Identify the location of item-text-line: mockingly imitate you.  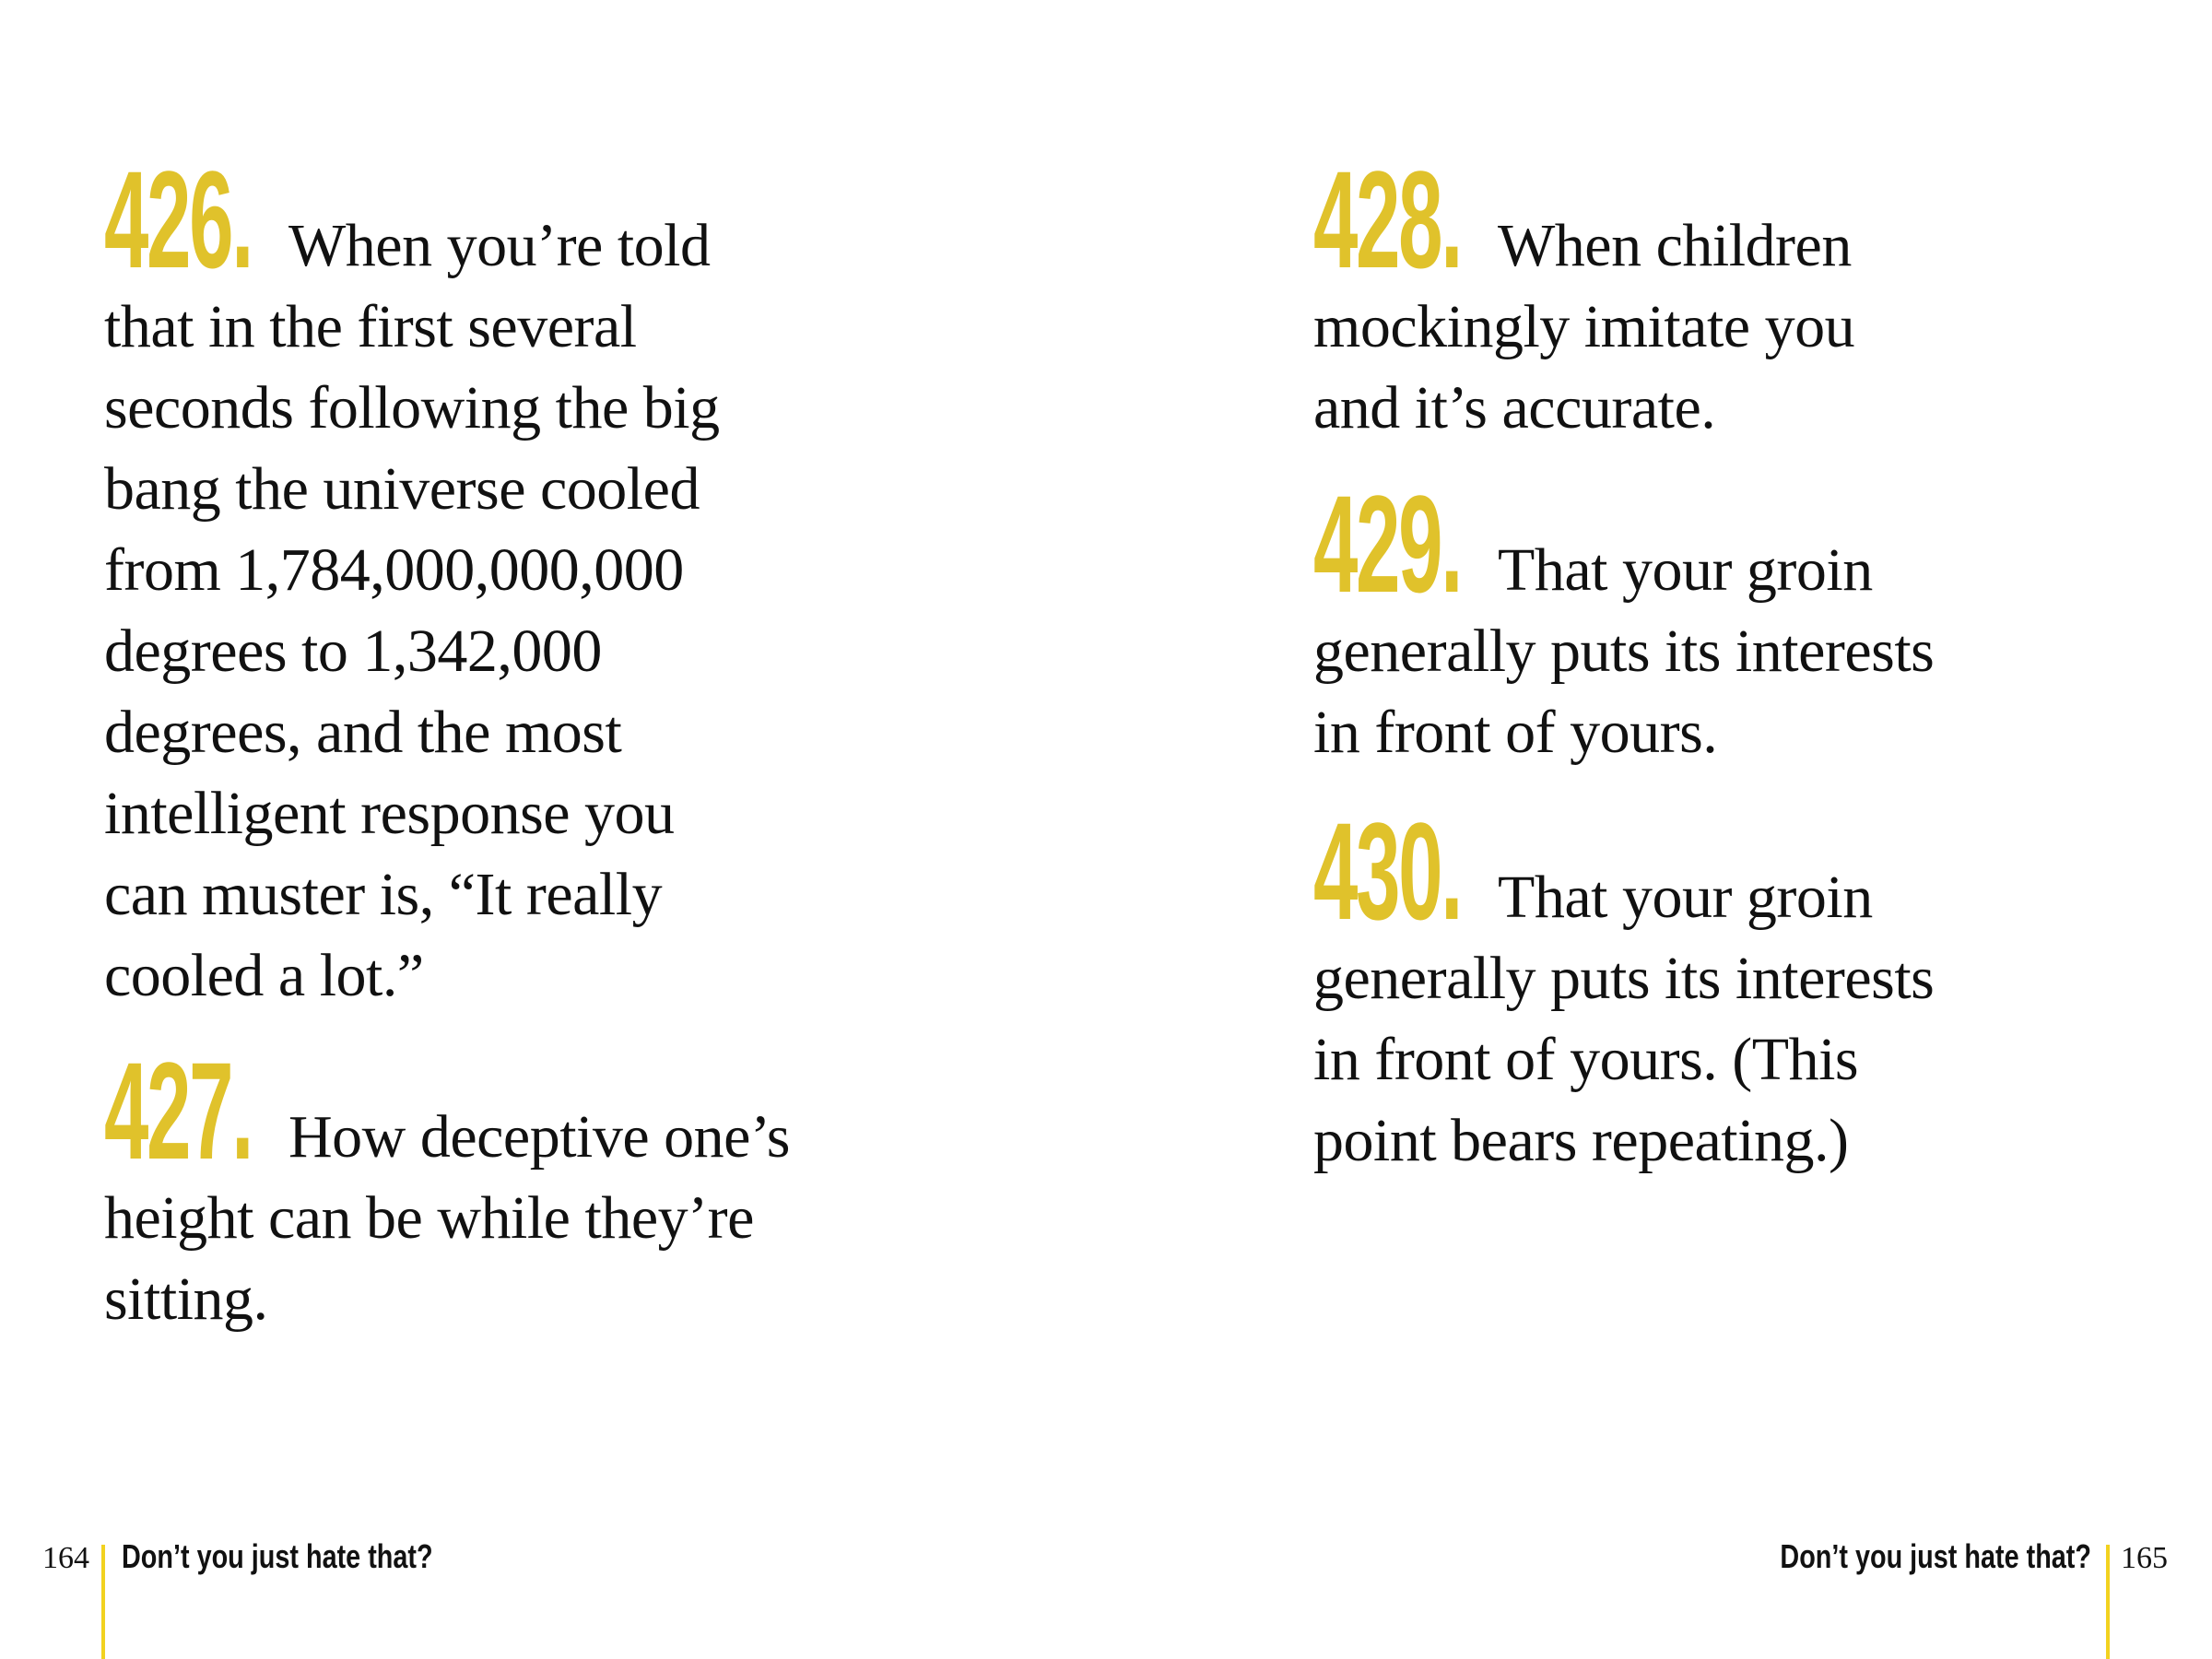
(1584, 326).